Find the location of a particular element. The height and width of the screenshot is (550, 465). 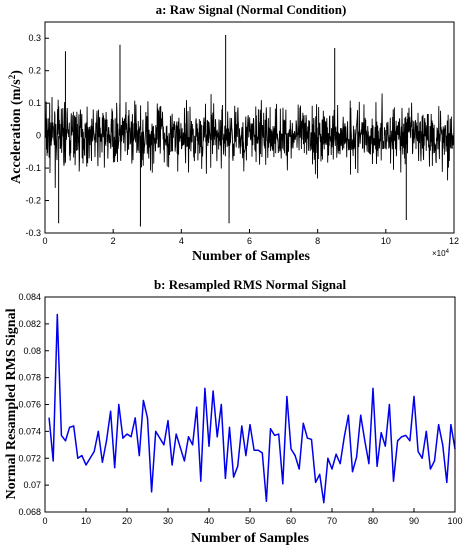

chart-b-x-tick-label: 60 is located at coordinates (291, 521).